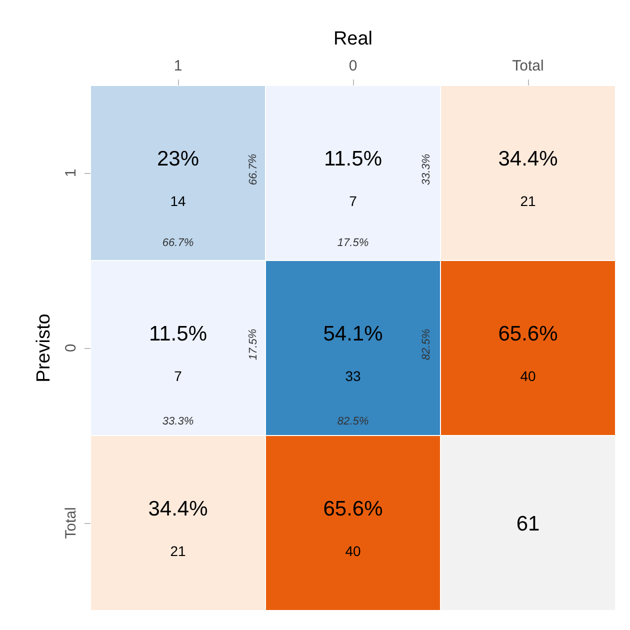 This screenshot has width=630, height=630. Describe the element at coordinates (353, 39) in the screenshot. I see `x-axis-title: Real` at that location.